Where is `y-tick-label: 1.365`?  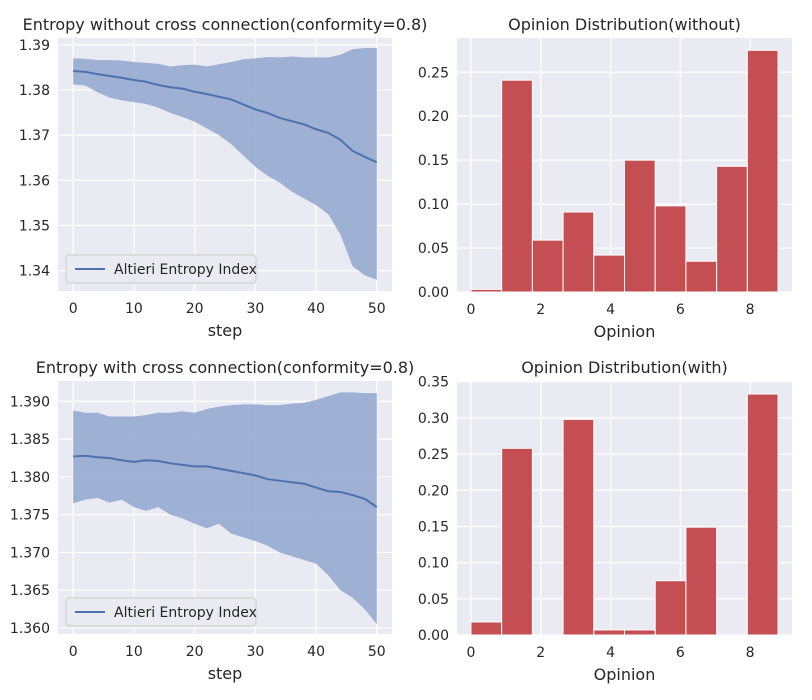 y-tick-label: 1.365 is located at coordinates (30, 591).